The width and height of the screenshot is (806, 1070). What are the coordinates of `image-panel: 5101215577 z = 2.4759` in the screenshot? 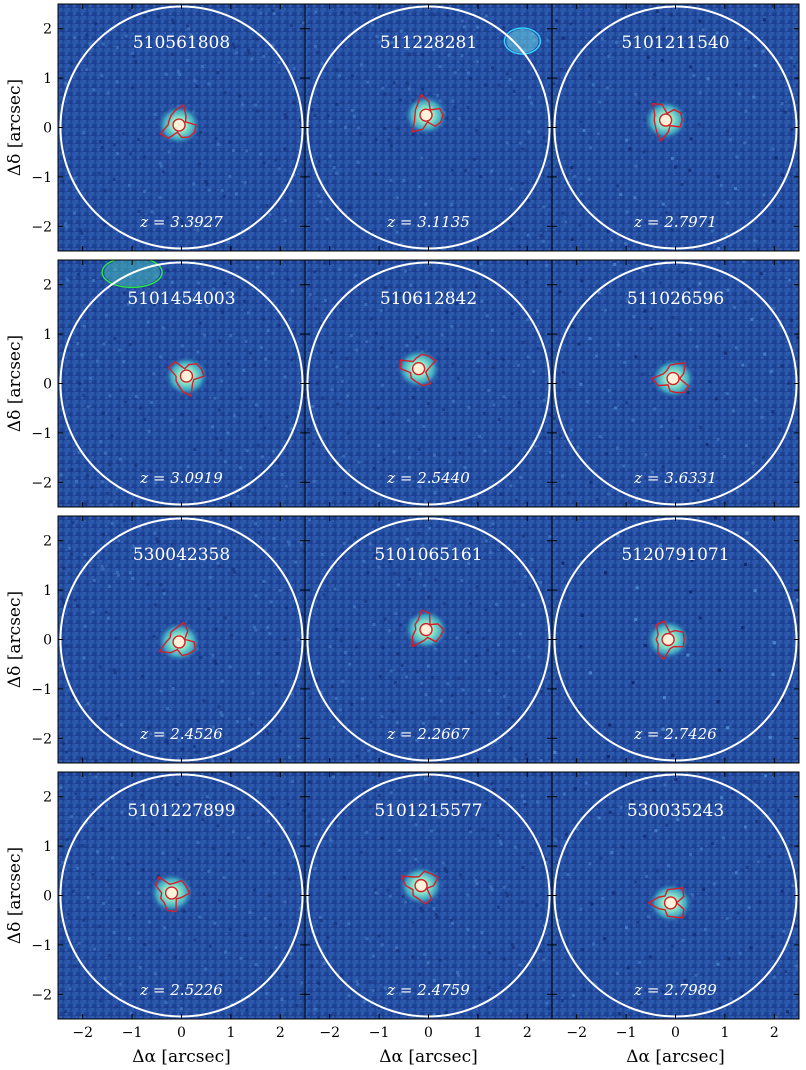 It's located at (428, 895).